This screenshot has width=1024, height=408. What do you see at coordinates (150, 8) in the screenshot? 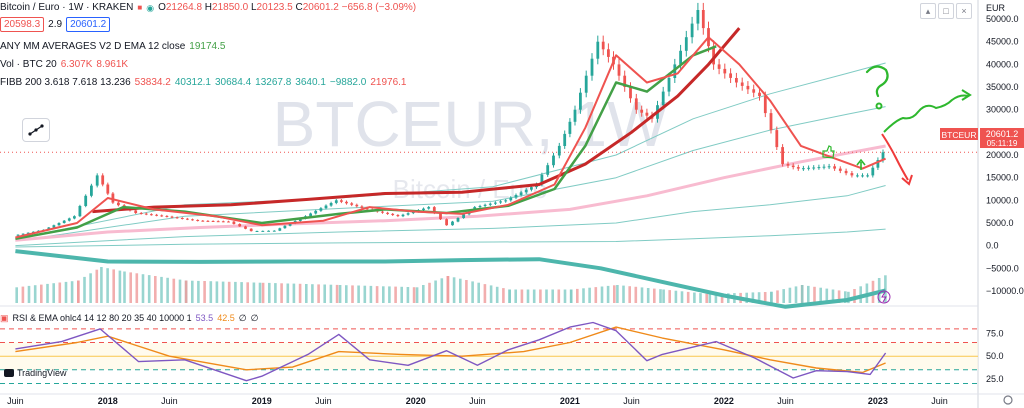
I see `chart-flag-icon: ◉` at bounding box center [150, 8].